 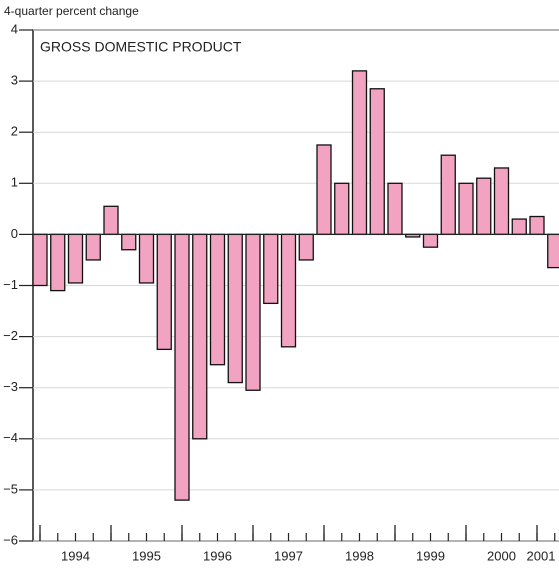 I want to click on y-tick-label: −3, so click(x=10, y=386).